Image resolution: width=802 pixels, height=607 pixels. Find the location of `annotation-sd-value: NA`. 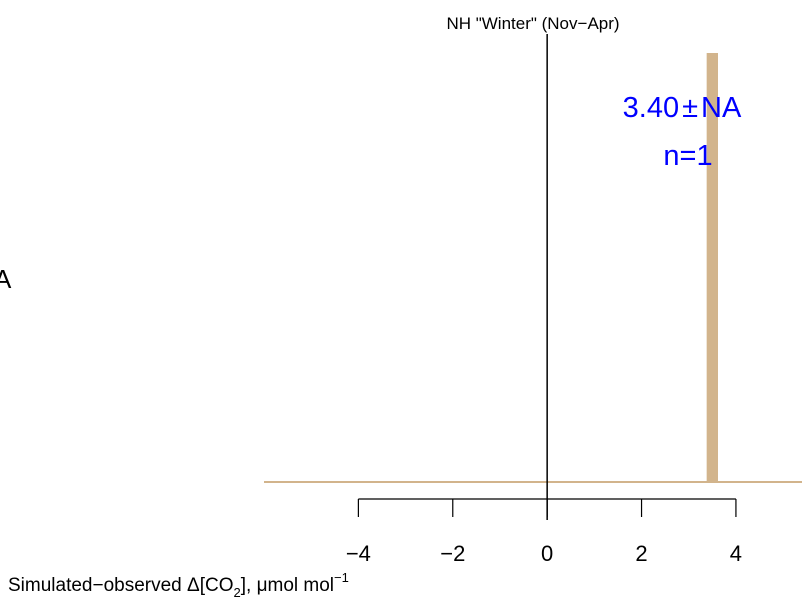

annotation-sd-value: NA is located at coordinates (721, 108).